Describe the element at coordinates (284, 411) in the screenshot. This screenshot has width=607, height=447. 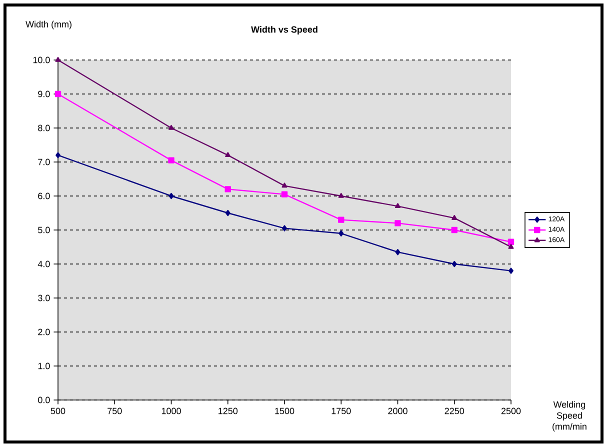
I see `x-tick-label: 1500` at that location.